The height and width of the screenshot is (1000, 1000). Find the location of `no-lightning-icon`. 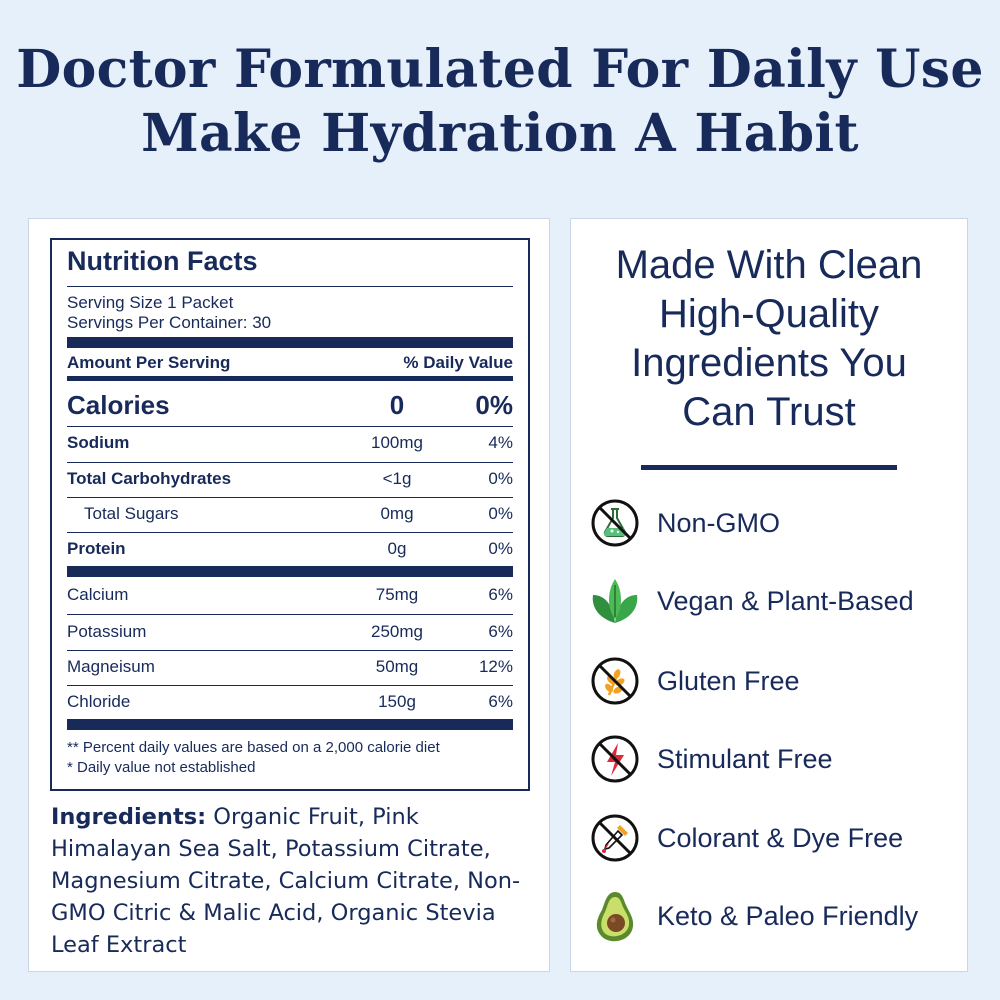

no-lightning-icon is located at coordinates (615, 759).